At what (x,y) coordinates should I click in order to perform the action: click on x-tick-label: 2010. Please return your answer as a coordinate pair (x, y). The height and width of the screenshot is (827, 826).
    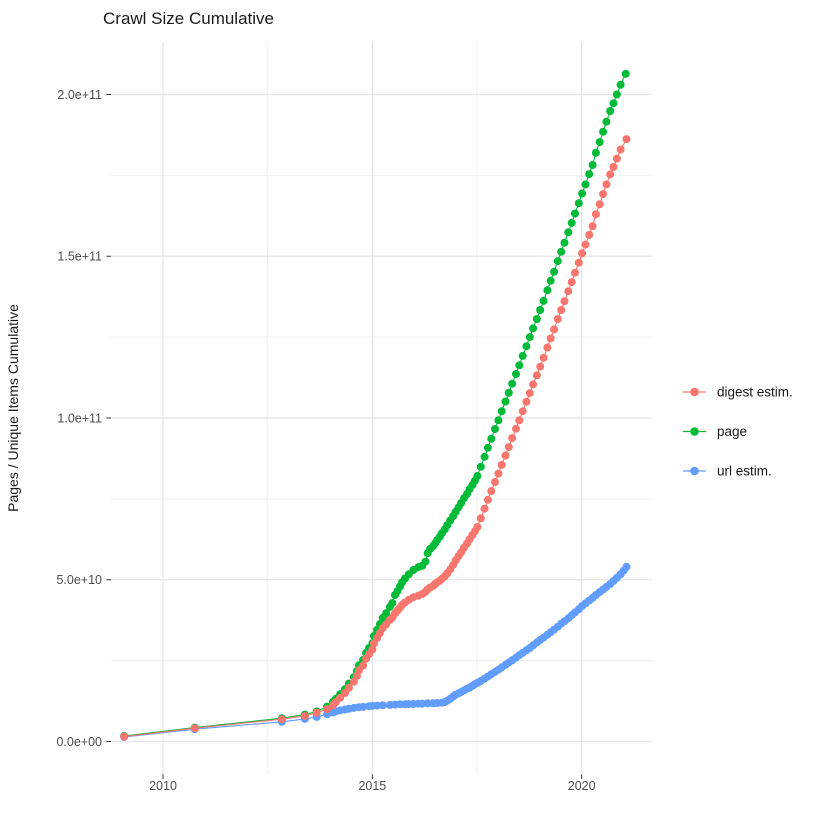
    Looking at the image, I should click on (163, 786).